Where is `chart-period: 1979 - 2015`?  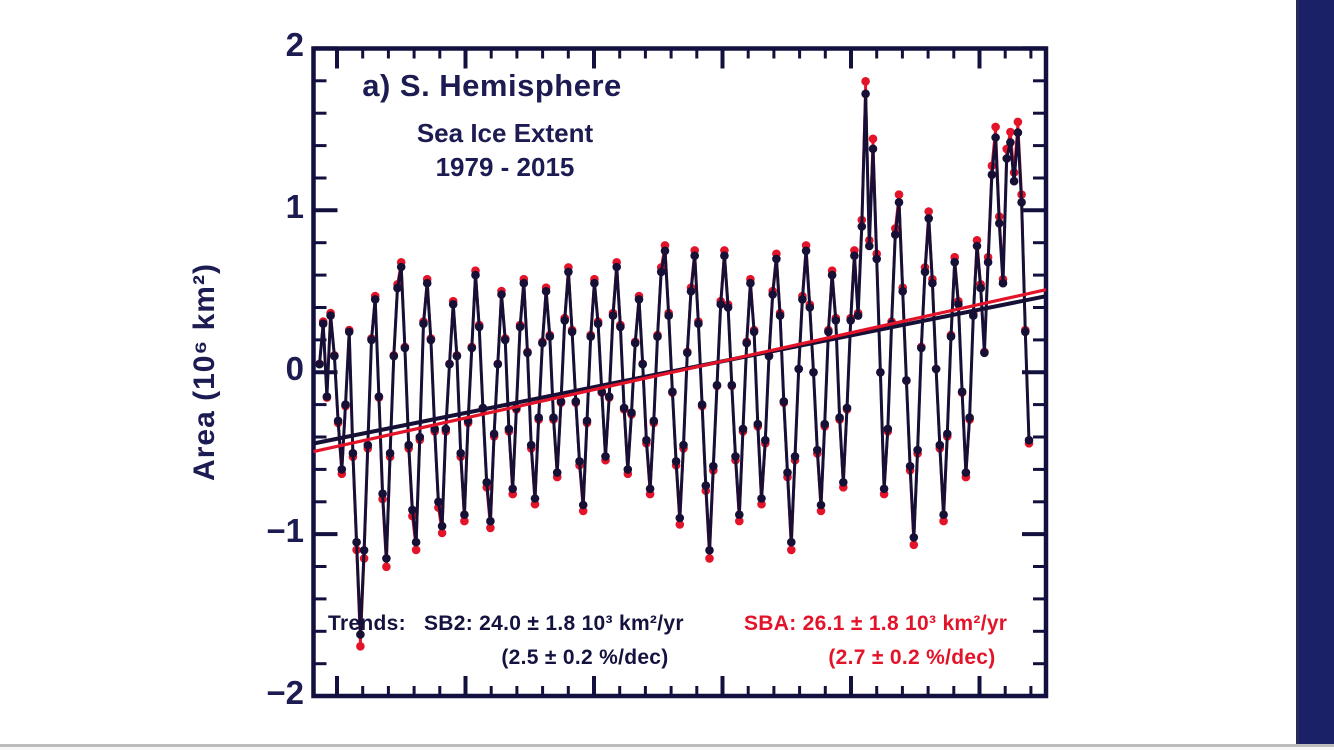 chart-period: 1979 - 2015 is located at coordinates (505, 167).